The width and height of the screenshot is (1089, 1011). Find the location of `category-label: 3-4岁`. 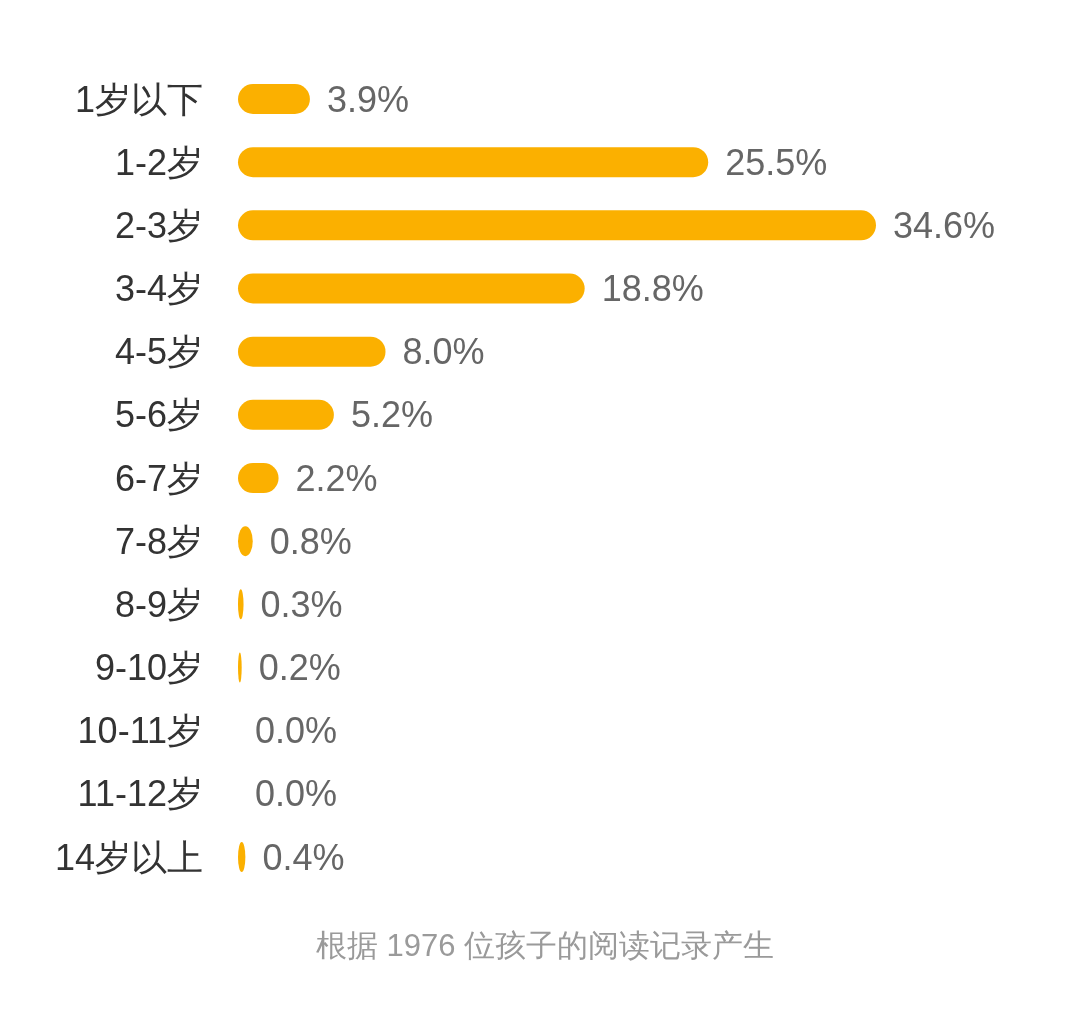

category-label: 3-4岁 is located at coordinates (158, 288).